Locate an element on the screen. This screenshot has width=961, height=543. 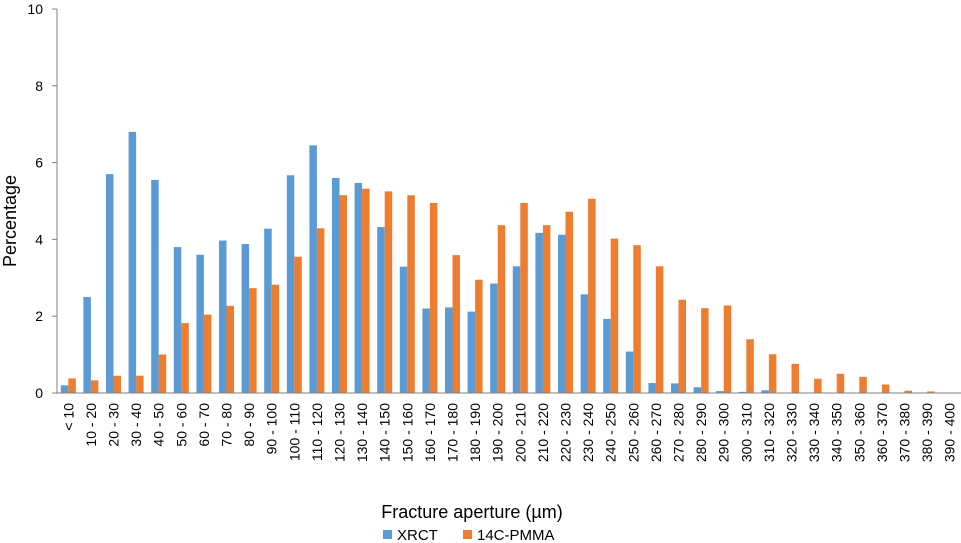
x-tick-label: 100 - 110 is located at coordinates (294, 432).